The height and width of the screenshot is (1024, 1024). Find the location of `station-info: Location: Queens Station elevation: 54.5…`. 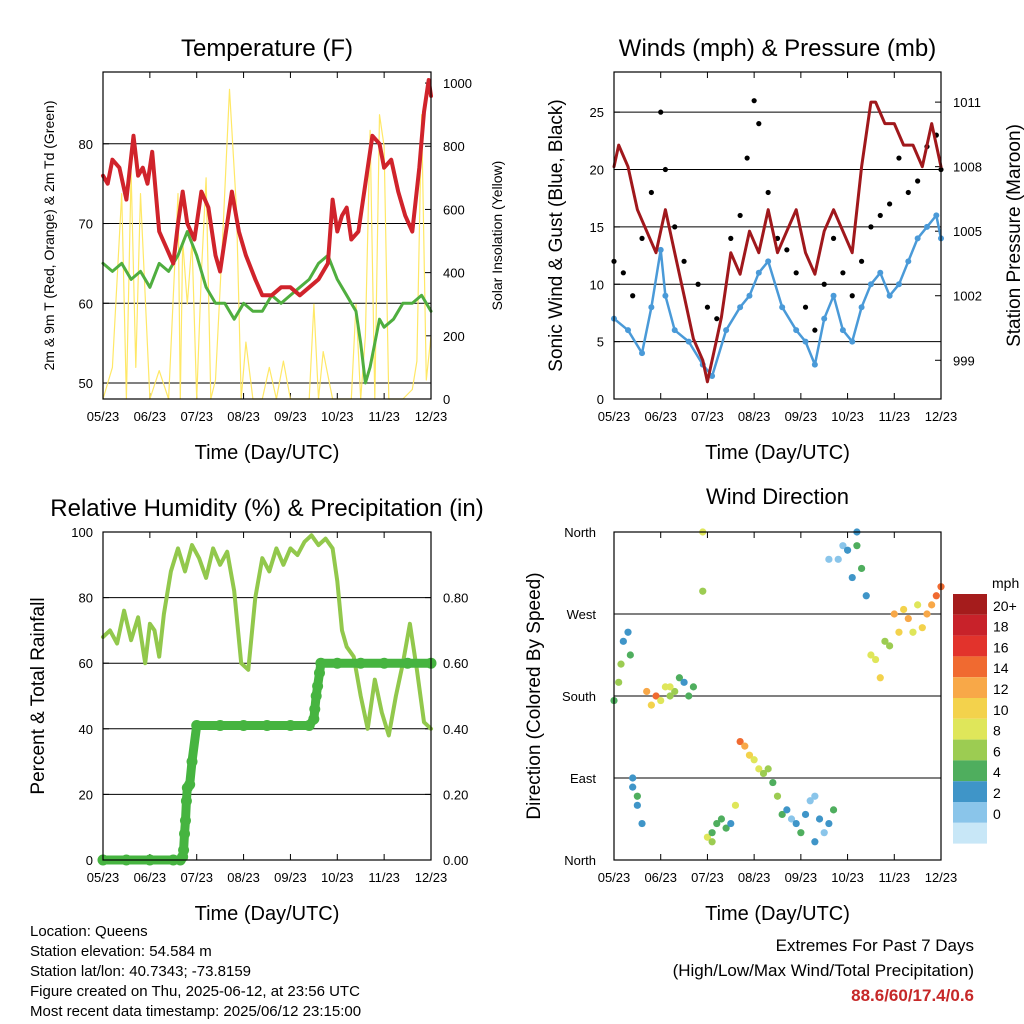

station-info: Location: Queens Station elevation: 54.5… is located at coordinates (195, 972).